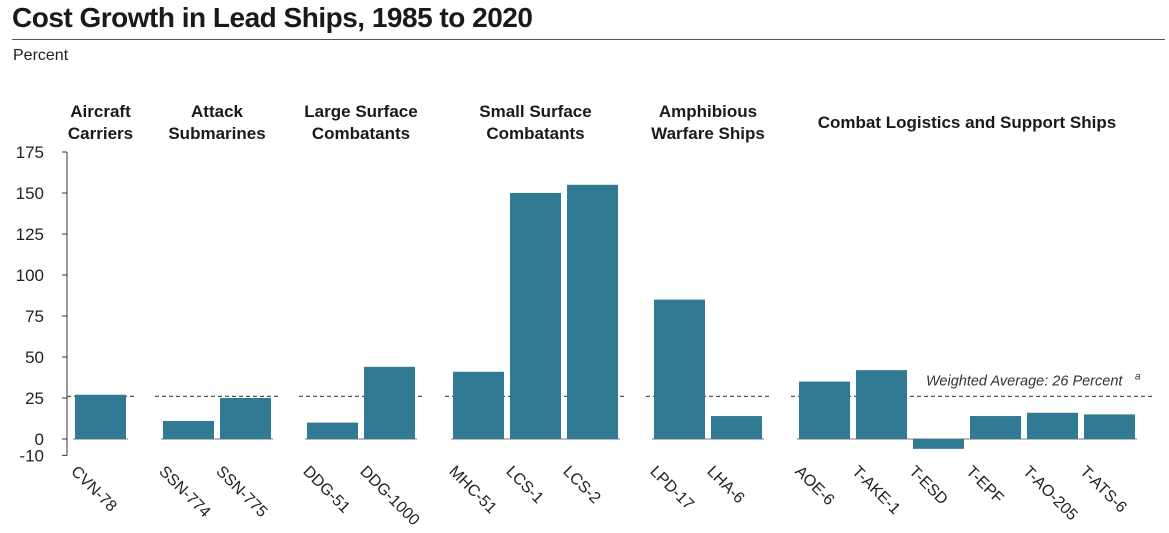  I want to click on y-tick-label: -10, so click(31, 455).